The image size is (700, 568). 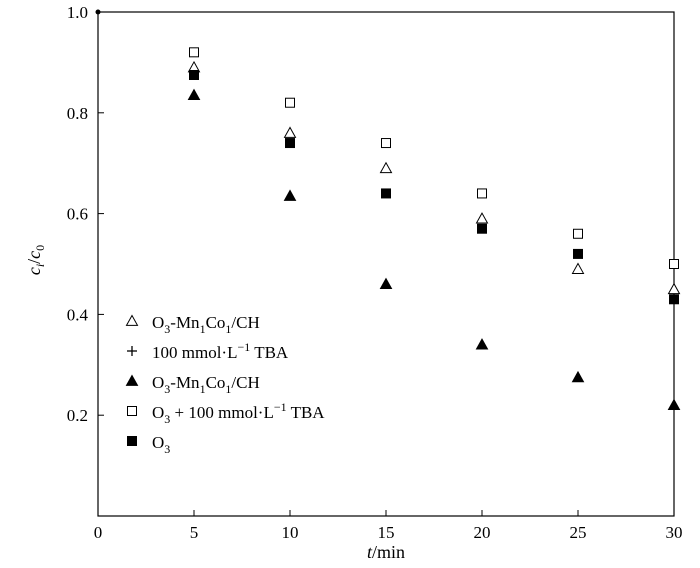 What do you see at coordinates (98, 532) in the screenshot?
I see `x-tick-label: 0` at bounding box center [98, 532].